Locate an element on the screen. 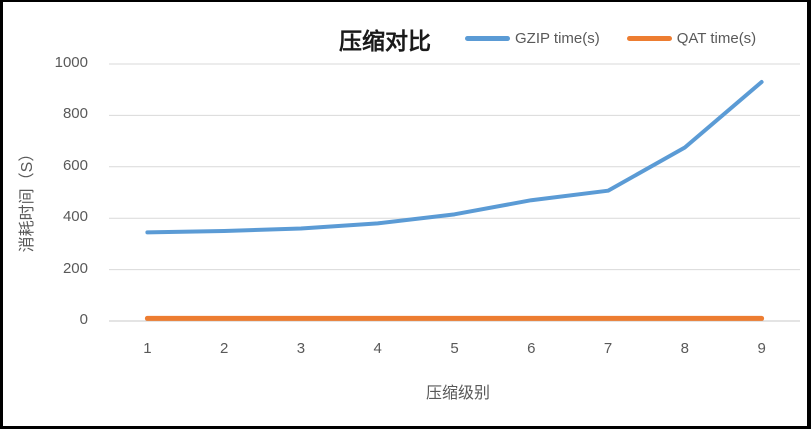 The image size is (811, 429). y-tick-label: 1000 is located at coordinates (71, 62).